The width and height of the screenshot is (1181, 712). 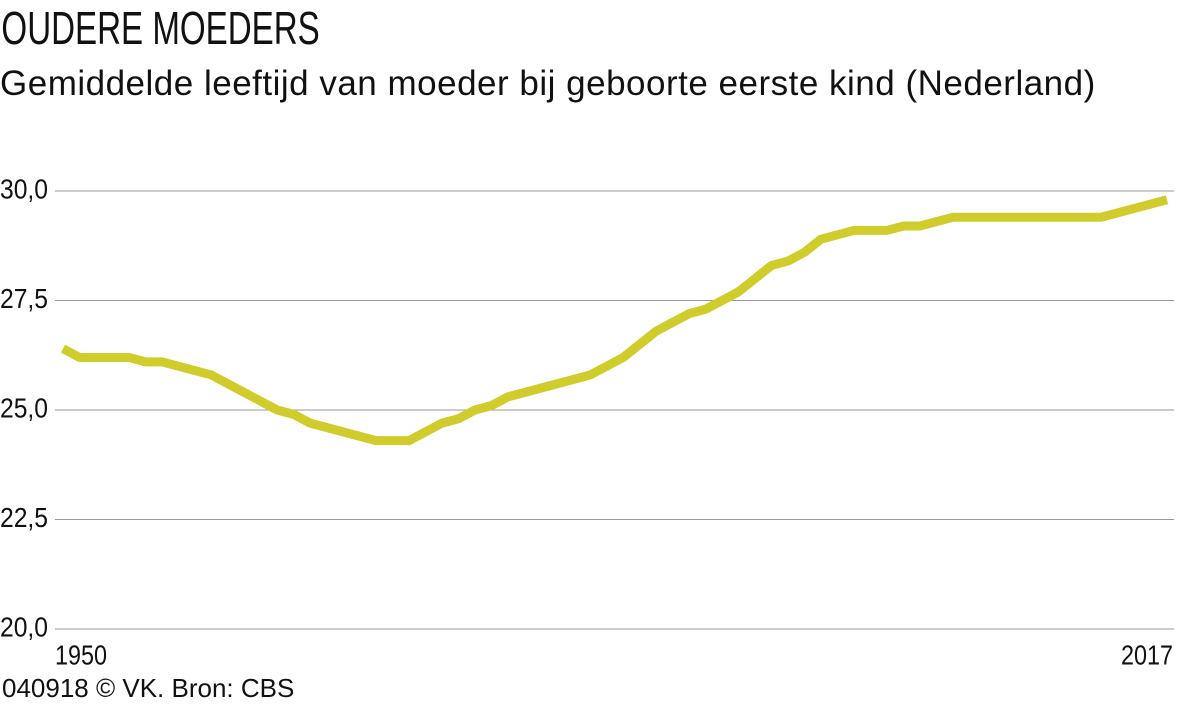 I want to click on y-tick-label: 30,0, so click(x=24, y=188).